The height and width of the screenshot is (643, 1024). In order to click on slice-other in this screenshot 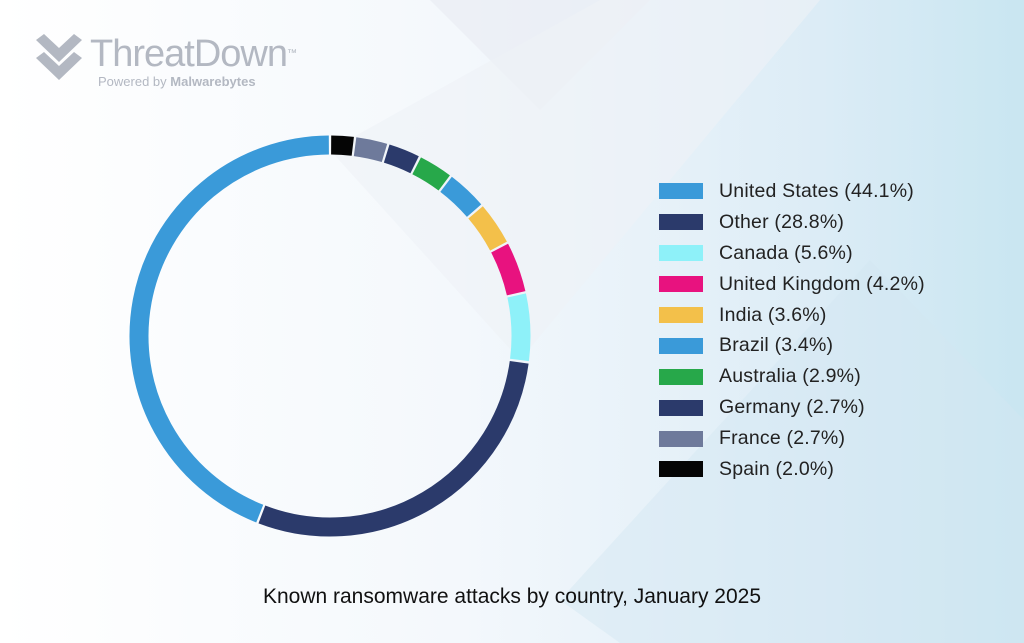, I will do `click(393, 448)`.